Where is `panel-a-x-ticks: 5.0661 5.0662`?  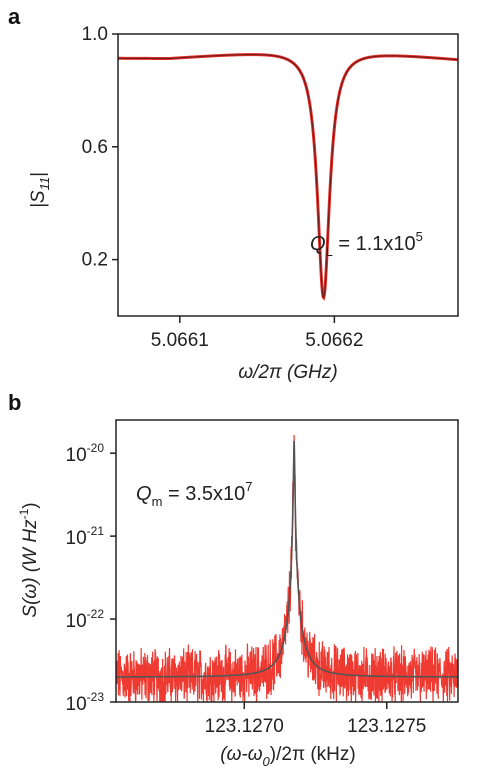 panel-a-x-ticks: 5.0661 5.0662 is located at coordinates (257, 333).